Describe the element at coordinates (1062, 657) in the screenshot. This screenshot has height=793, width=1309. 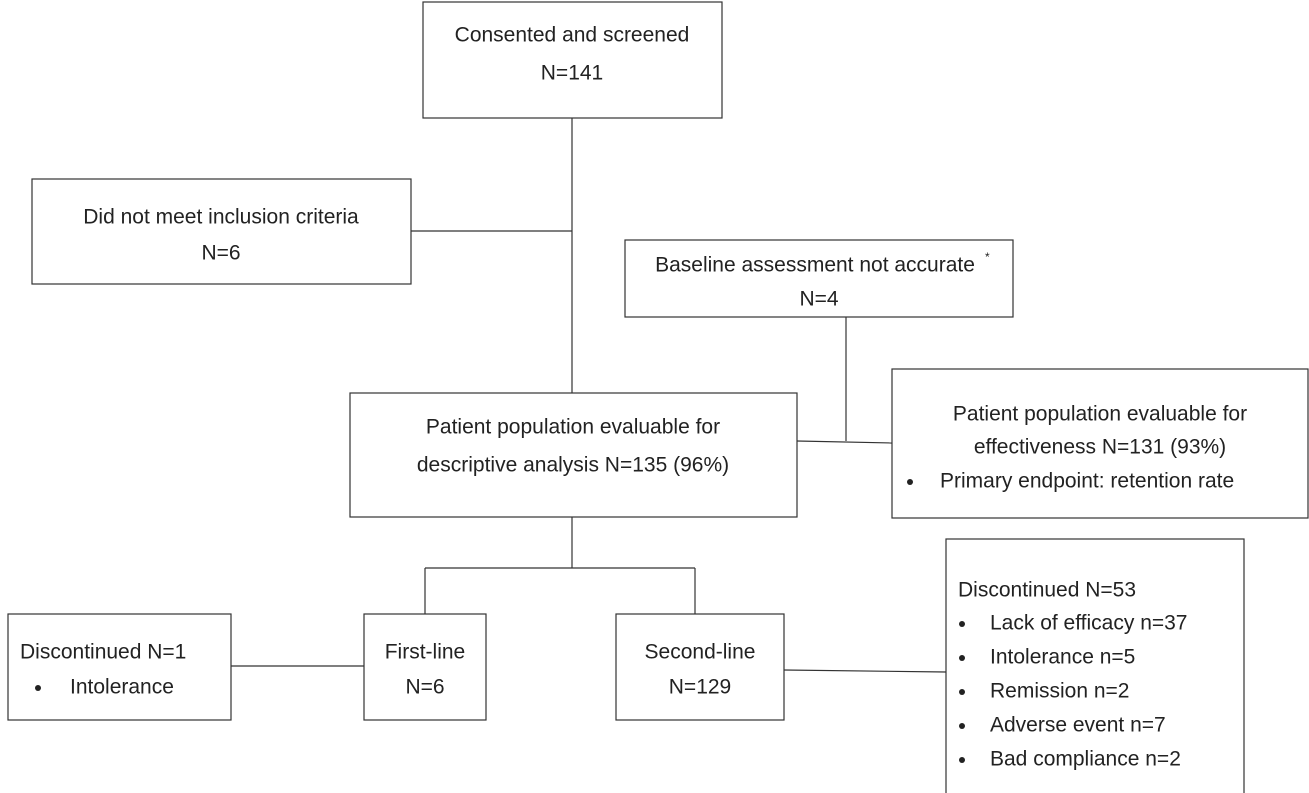
I see `bullet-text: Intolerance n=5` at that location.